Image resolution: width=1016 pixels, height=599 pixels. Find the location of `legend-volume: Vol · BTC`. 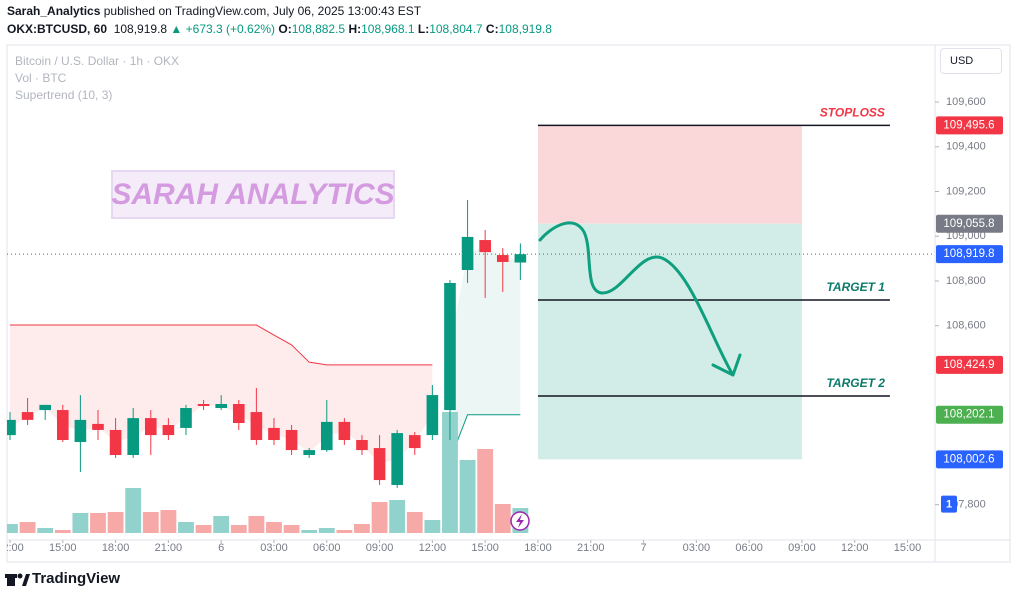

legend-volume: Vol · BTC is located at coordinates (41, 78).